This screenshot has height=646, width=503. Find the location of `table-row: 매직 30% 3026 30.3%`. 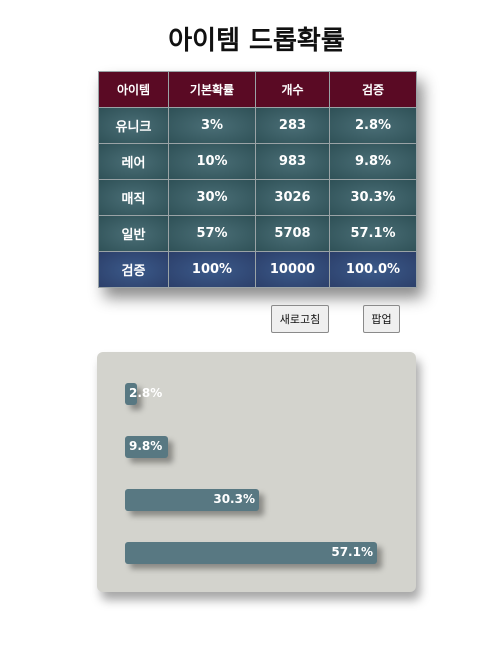

table-row: 매직 30% 3026 30.3% is located at coordinates (257, 197).